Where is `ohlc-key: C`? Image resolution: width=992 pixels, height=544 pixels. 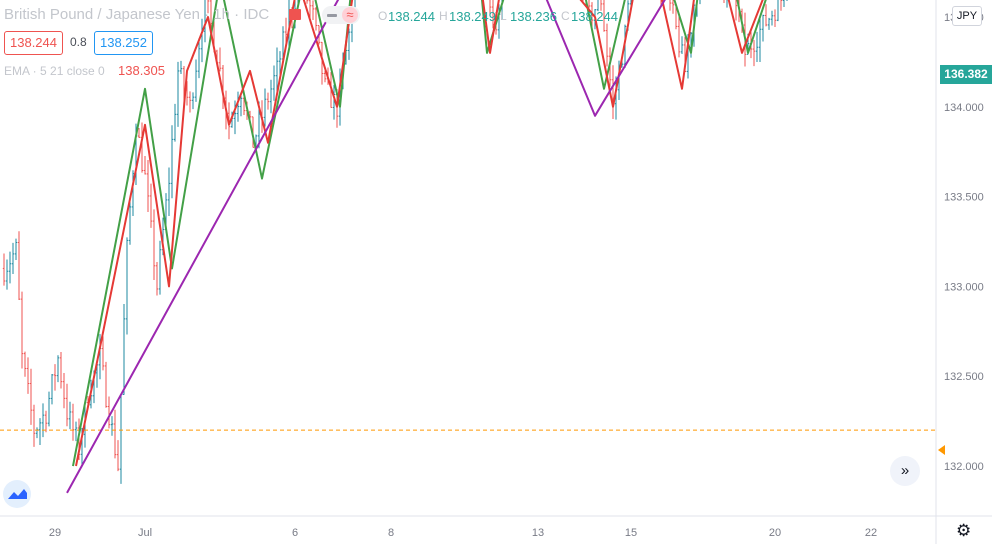 ohlc-key: C is located at coordinates (565, 16).